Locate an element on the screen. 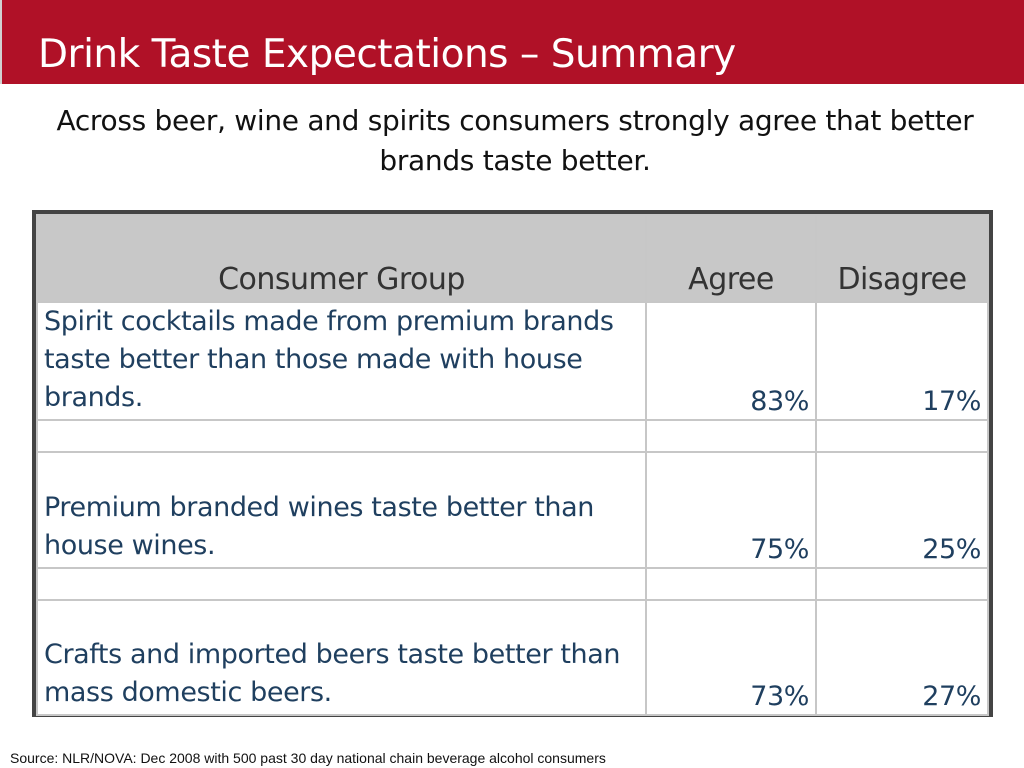 The image size is (1024, 768). table-header-row: Consumer Group Agree Disagree is located at coordinates (512, 258).